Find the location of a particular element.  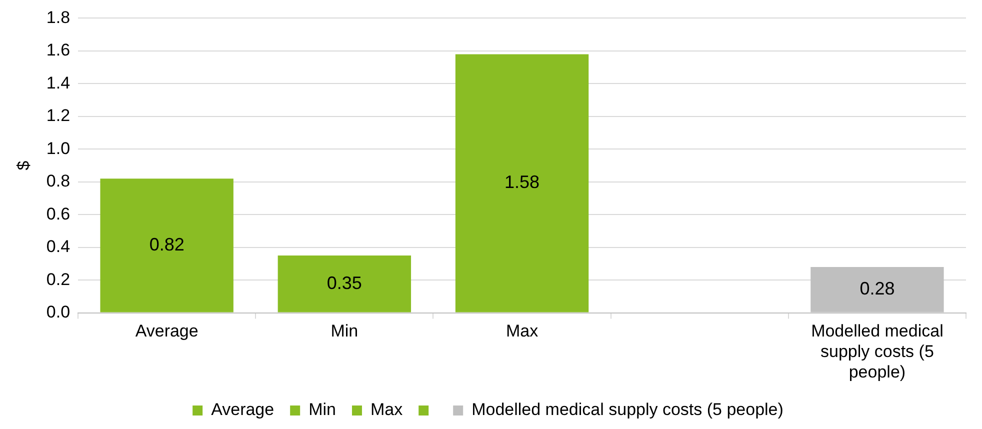

y-axis-title: $ is located at coordinates (23, 165).